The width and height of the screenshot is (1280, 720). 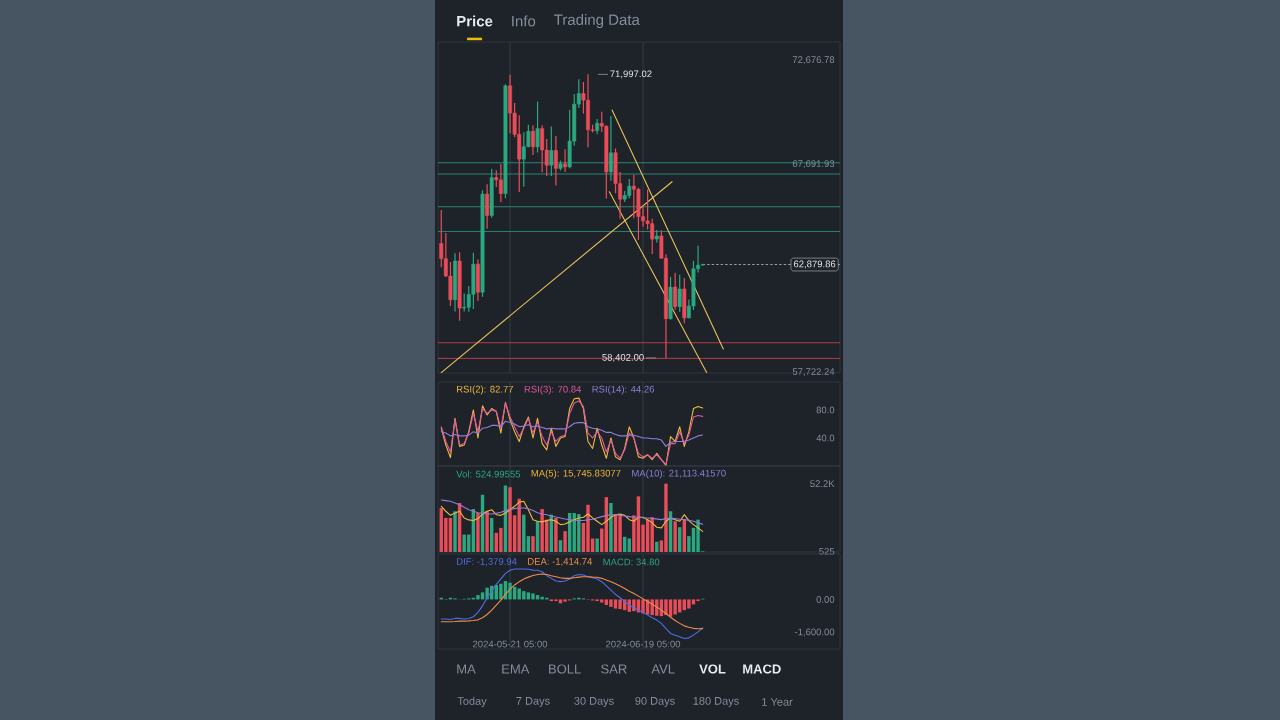 I want to click on text: SAR, so click(x=614, y=669).